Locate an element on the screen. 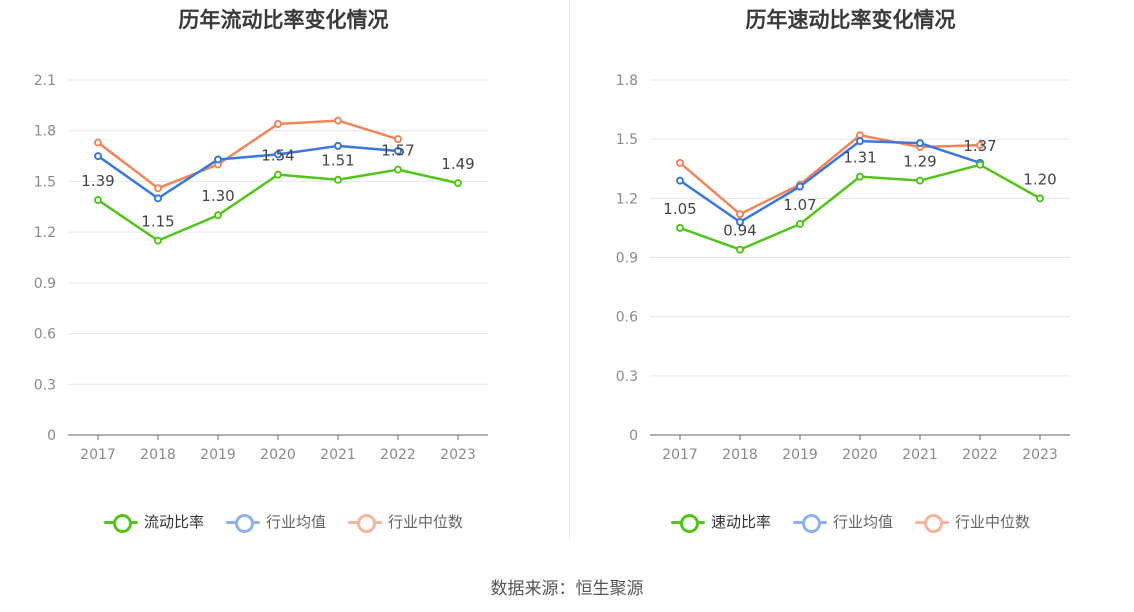  x-tick-label: 2019 is located at coordinates (218, 455).